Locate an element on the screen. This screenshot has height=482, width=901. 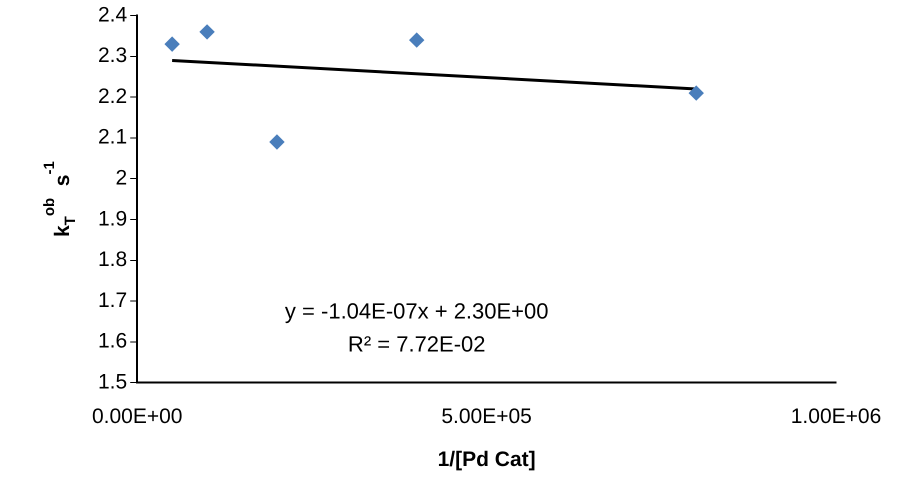
y-tick-label: 1.9 is located at coordinates (113, 218).